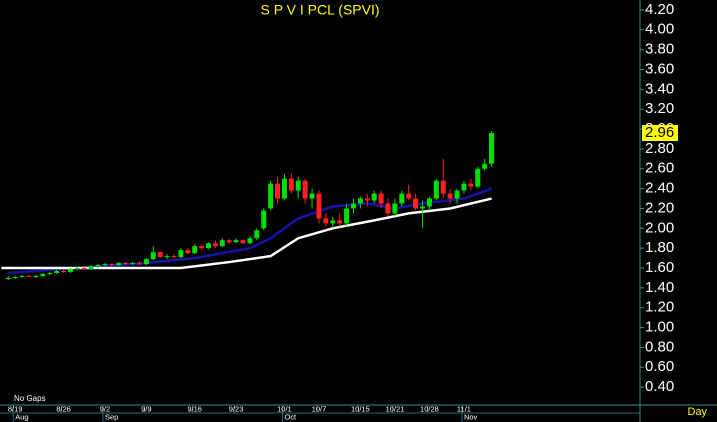 The height and width of the screenshot is (422, 717). Describe the element at coordinates (659, 68) in the screenshot. I see `y-tick-label: 3.60` at that location.